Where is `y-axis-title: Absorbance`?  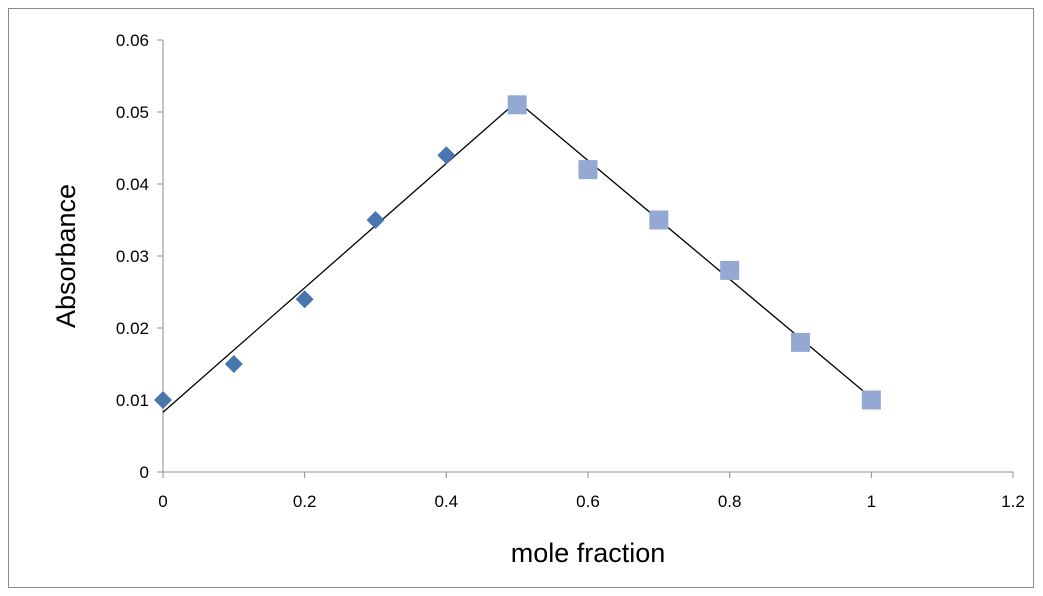
y-axis-title: Absorbance is located at coordinates (66, 256).